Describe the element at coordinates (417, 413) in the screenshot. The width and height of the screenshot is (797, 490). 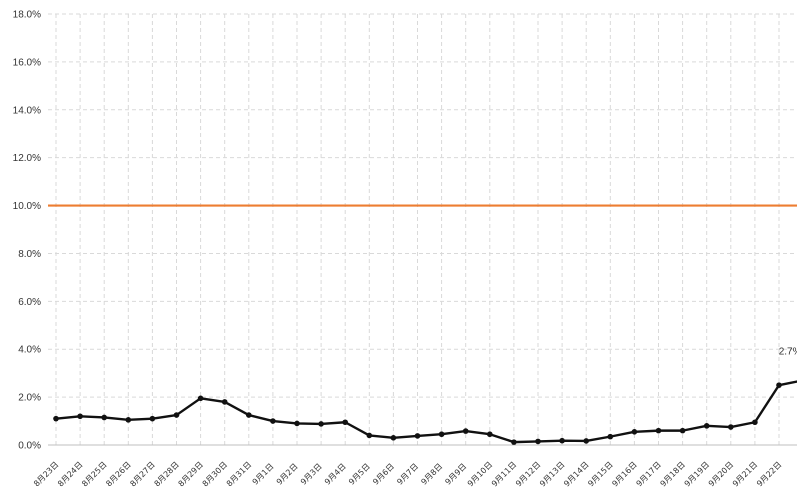
I see `data-points` at that location.